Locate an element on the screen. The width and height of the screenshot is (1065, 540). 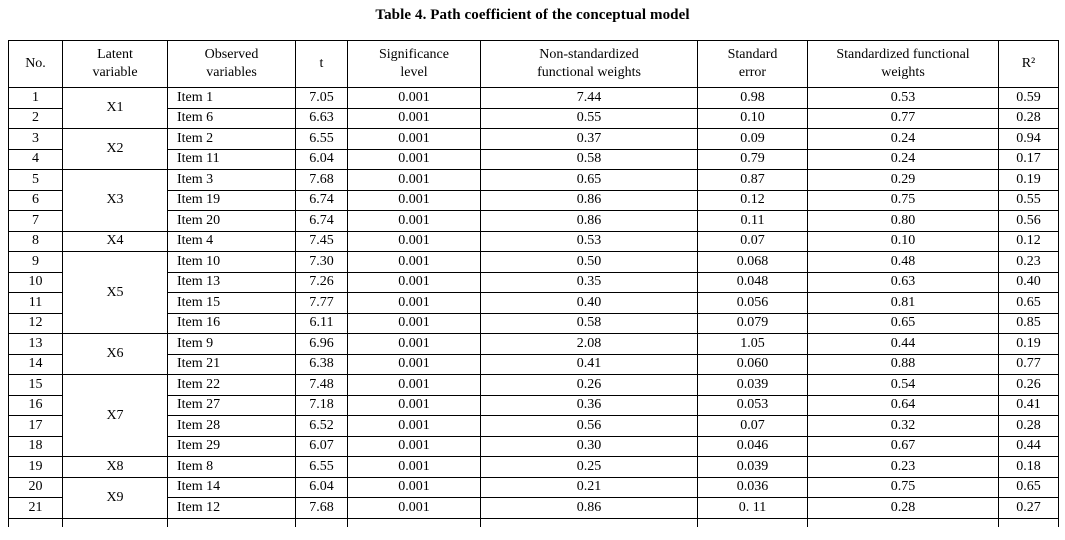
cell-standard-error: 0.09 is located at coordinates (752, 139).